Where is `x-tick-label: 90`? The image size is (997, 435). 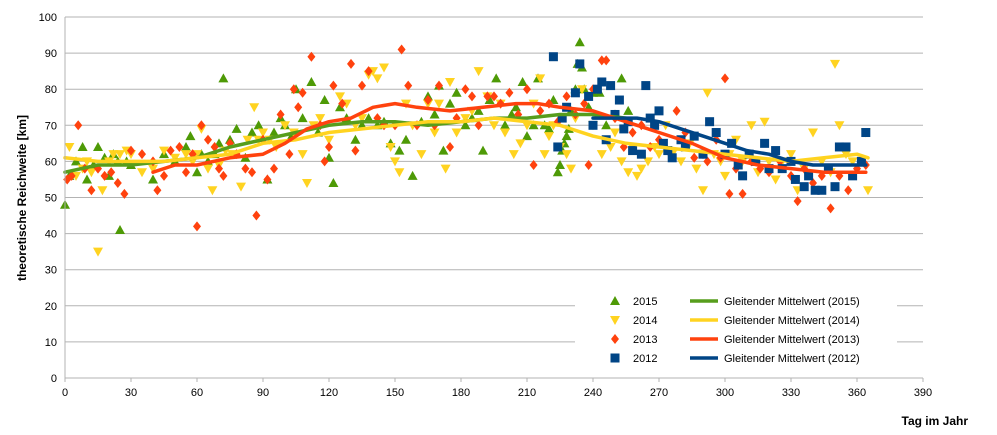
x-tick-label: 90 is located at coordinates (263, 393).